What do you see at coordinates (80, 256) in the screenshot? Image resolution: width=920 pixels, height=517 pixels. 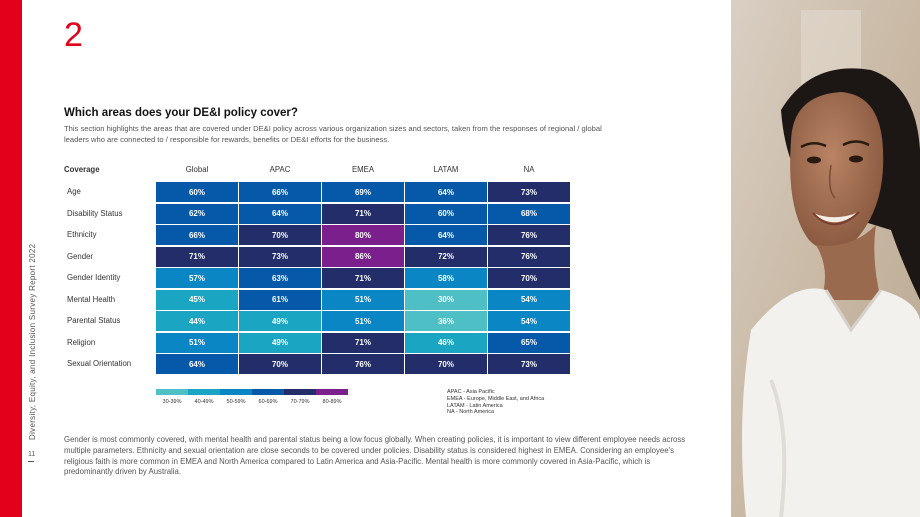 I see `row-label: Gender` at bounding box center [80, 256].